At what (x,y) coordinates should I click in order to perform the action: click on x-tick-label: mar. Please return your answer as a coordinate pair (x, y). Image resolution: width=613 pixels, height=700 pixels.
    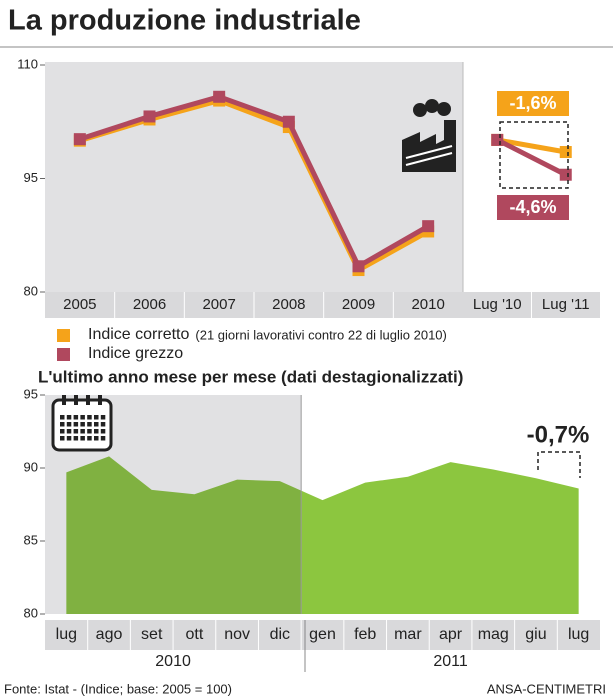
    Looking at the image, I should click on (408, 634).